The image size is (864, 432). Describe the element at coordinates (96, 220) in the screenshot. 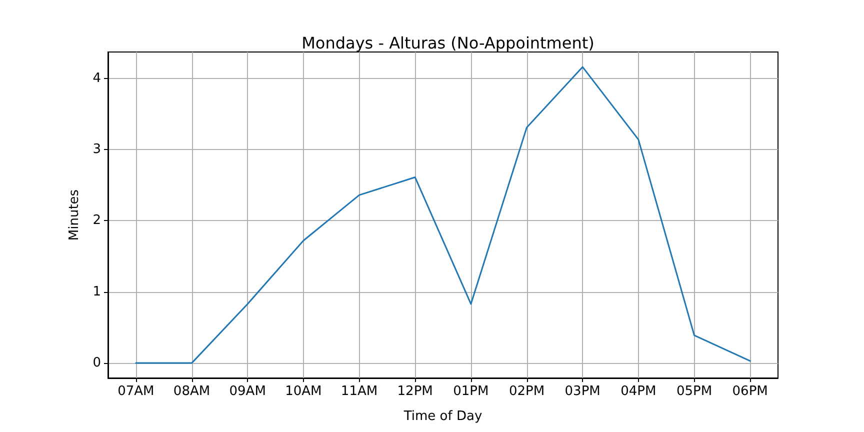

I see `y-tick-label: 2` at that location.